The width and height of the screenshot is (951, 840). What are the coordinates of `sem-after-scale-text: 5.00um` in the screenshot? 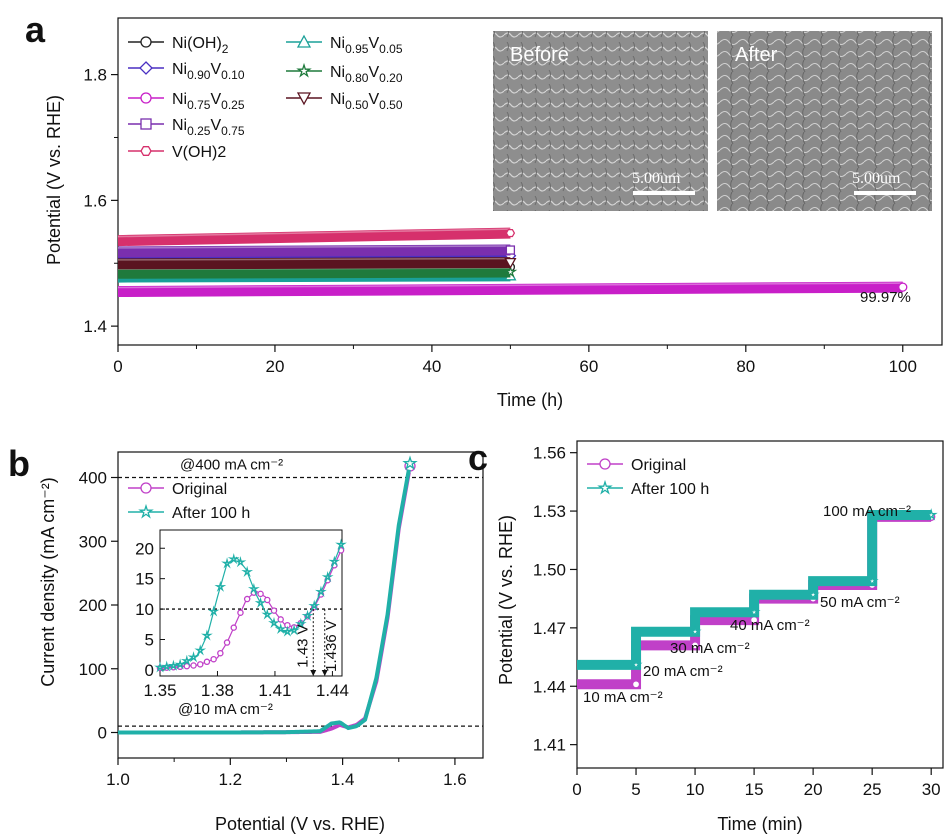 It's located at (876, 178).